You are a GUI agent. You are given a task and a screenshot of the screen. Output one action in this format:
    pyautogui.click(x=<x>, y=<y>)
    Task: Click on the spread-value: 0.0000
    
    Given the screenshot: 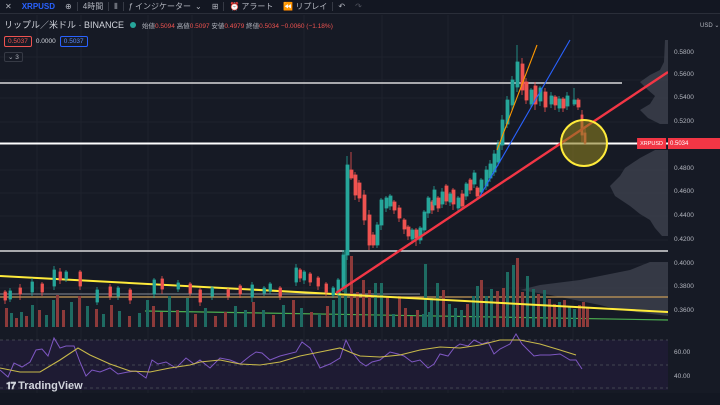 What is the action you would take?
    pyautogui.click(x=45, y=41)
    